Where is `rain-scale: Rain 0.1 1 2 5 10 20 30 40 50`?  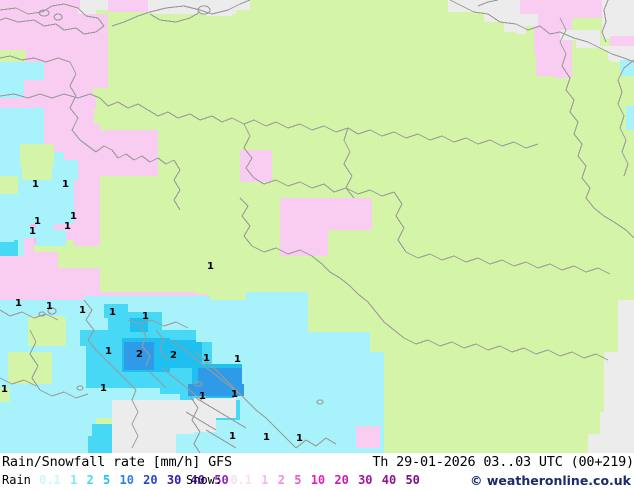
rain-scale: Rain 0.1 1 2 5 10 20 30 40 50 is located at coordinates (116, 480).